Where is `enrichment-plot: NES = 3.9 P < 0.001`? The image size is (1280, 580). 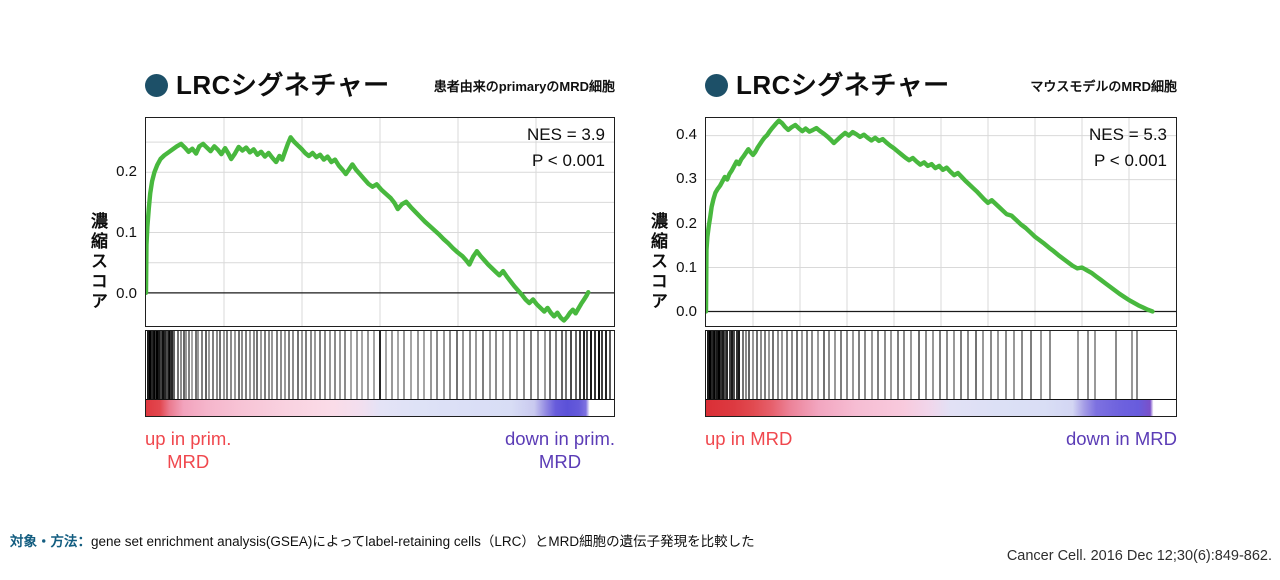 enrichment-plot: NES = 3.9 P < 0.001 is located at coordinates (380, 222).